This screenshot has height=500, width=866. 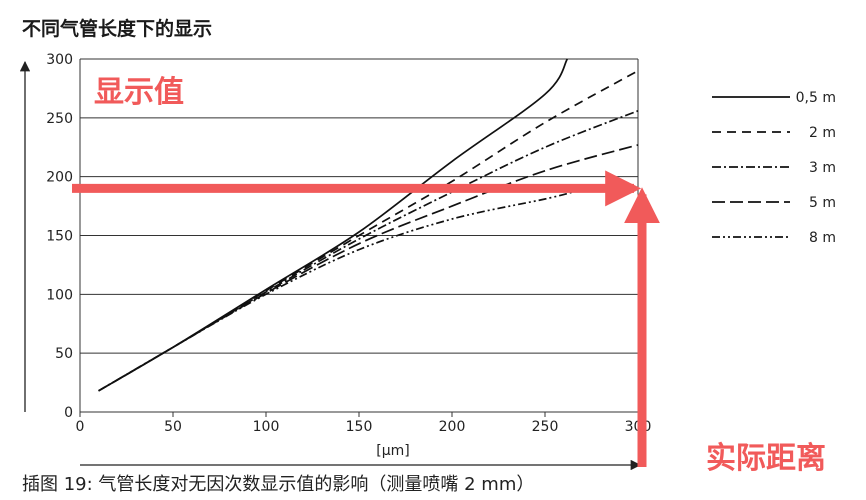 What do you see at coordinates (59, 119) in the screenshot?
I see `y-tick-label: 250` at bounding box center [59, 119].